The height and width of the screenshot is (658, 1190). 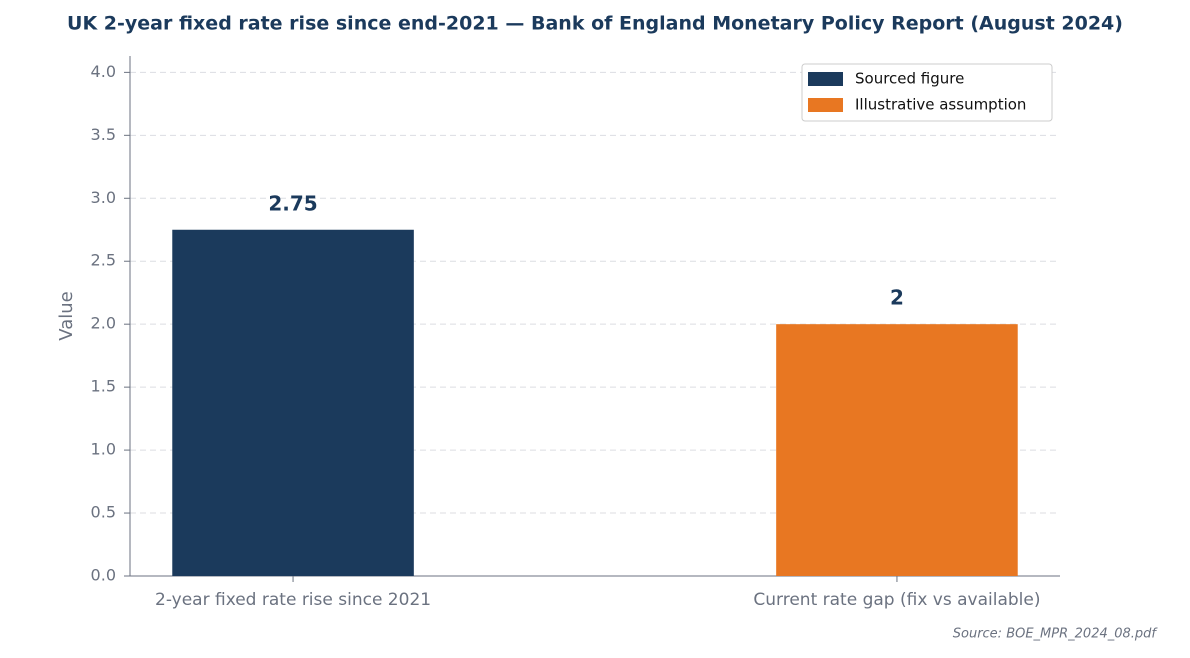 What do you see at coordinates (897, 298) in the screenshot?
I see `value-label: 2` at bounding box center [897, 298].